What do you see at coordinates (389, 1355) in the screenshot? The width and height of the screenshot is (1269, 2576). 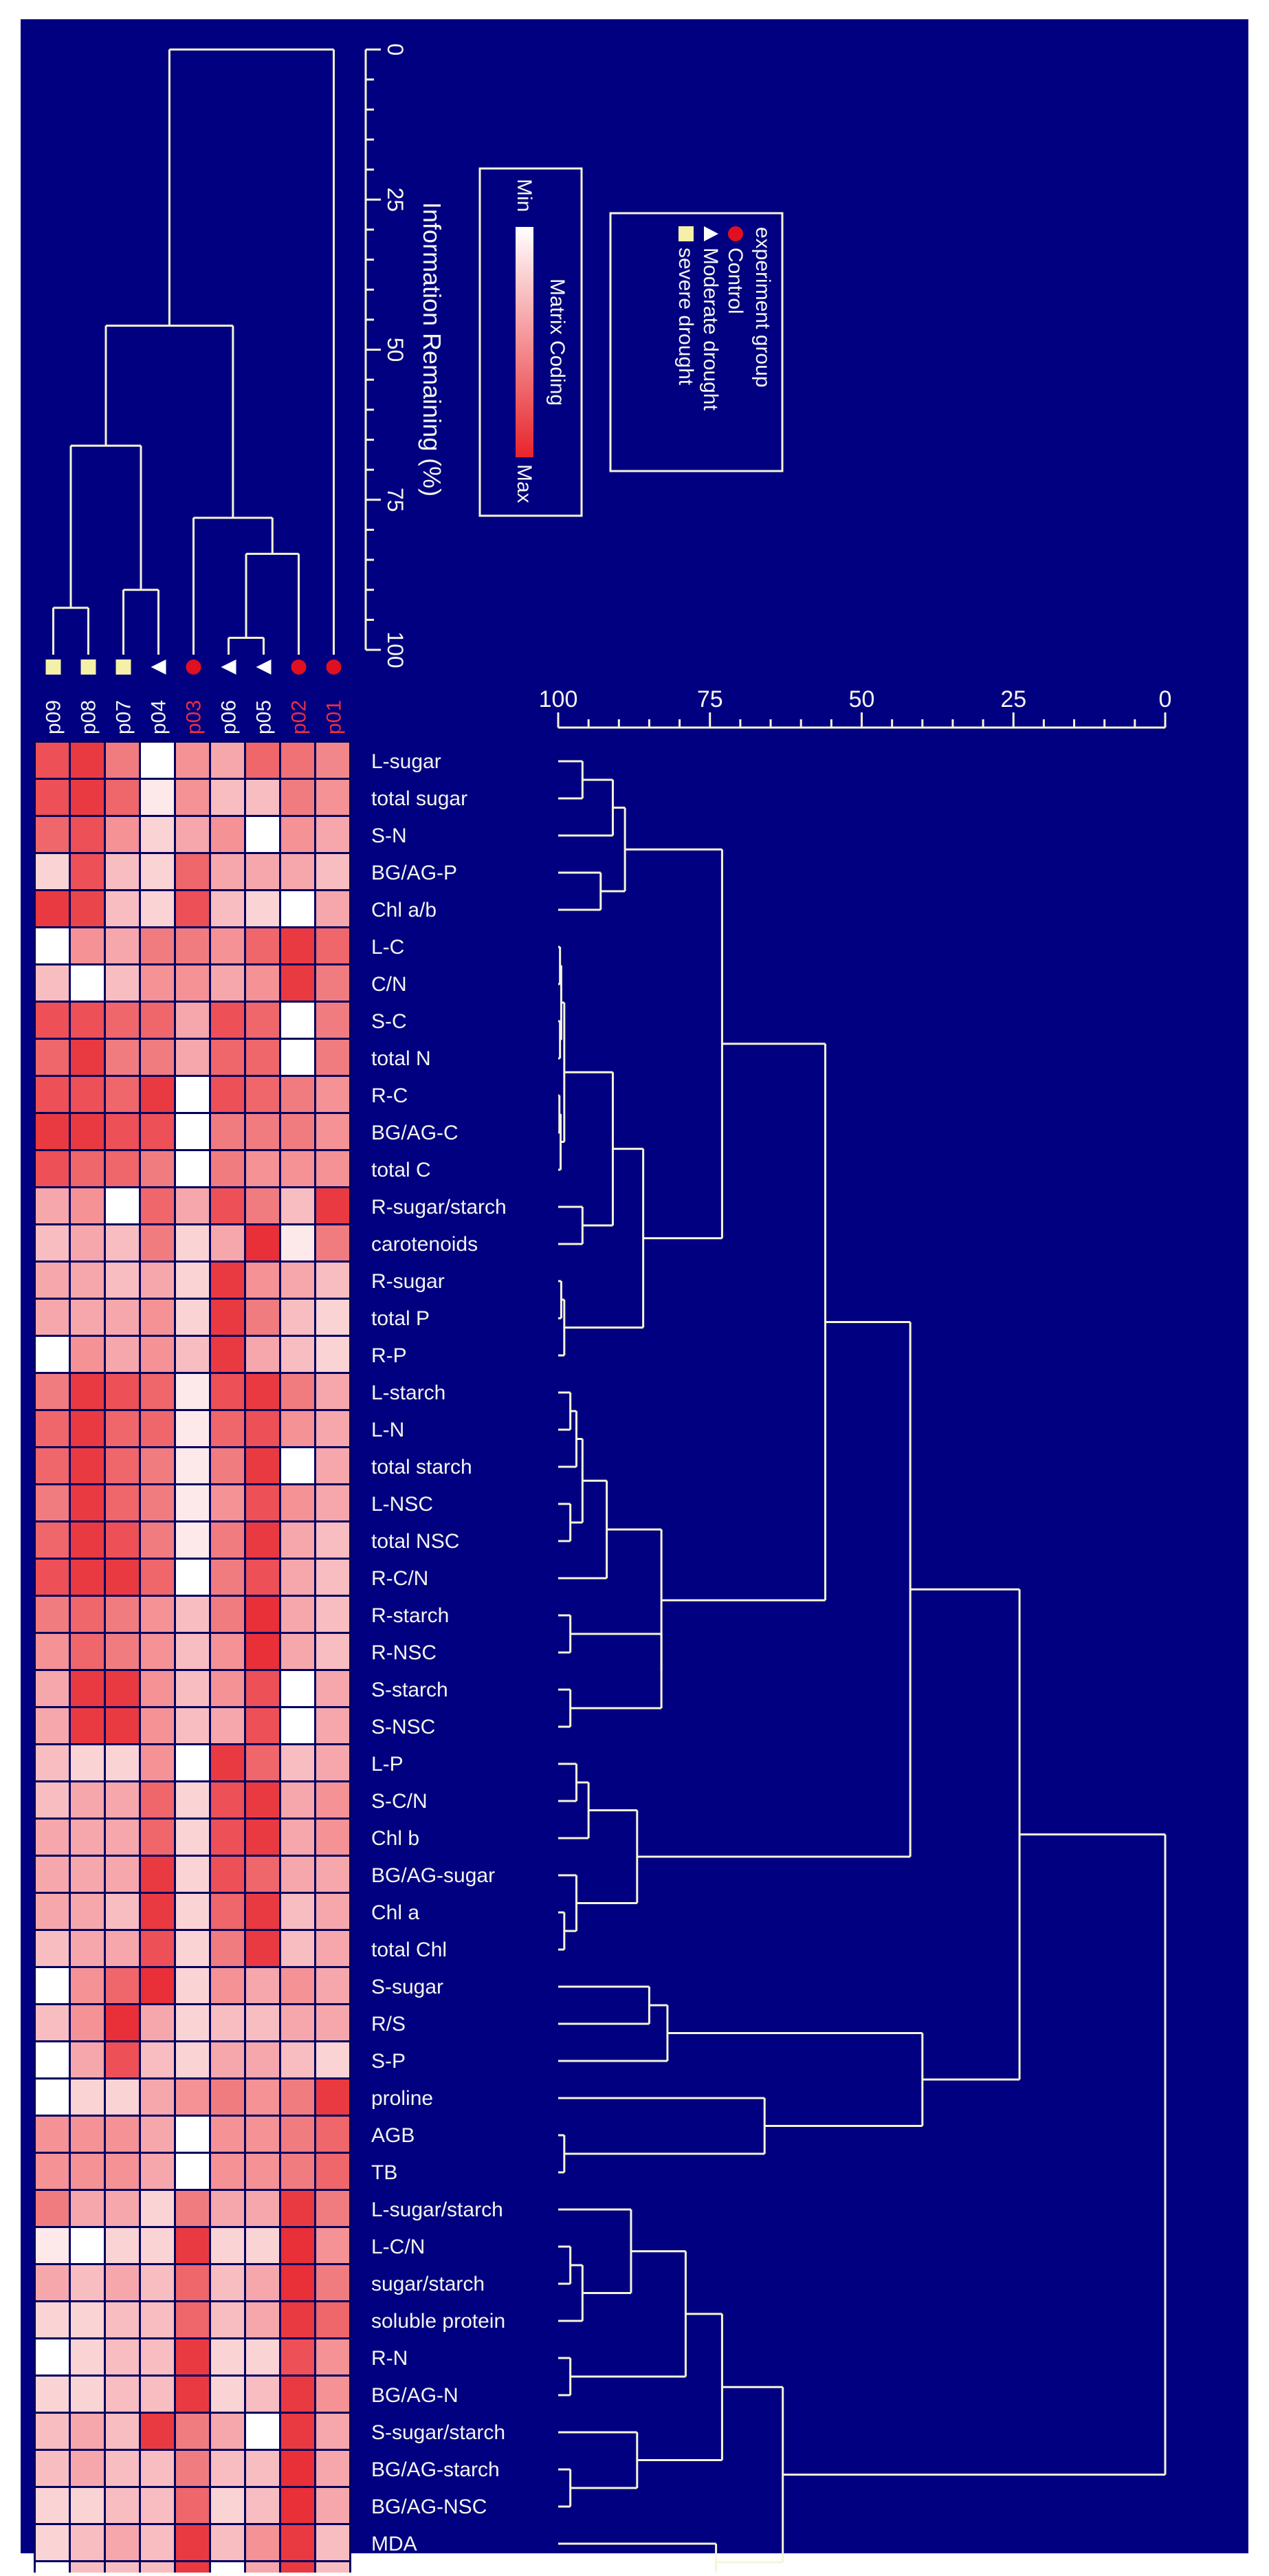 I see `row-label: R-P` at bounding box center [389, 1355].